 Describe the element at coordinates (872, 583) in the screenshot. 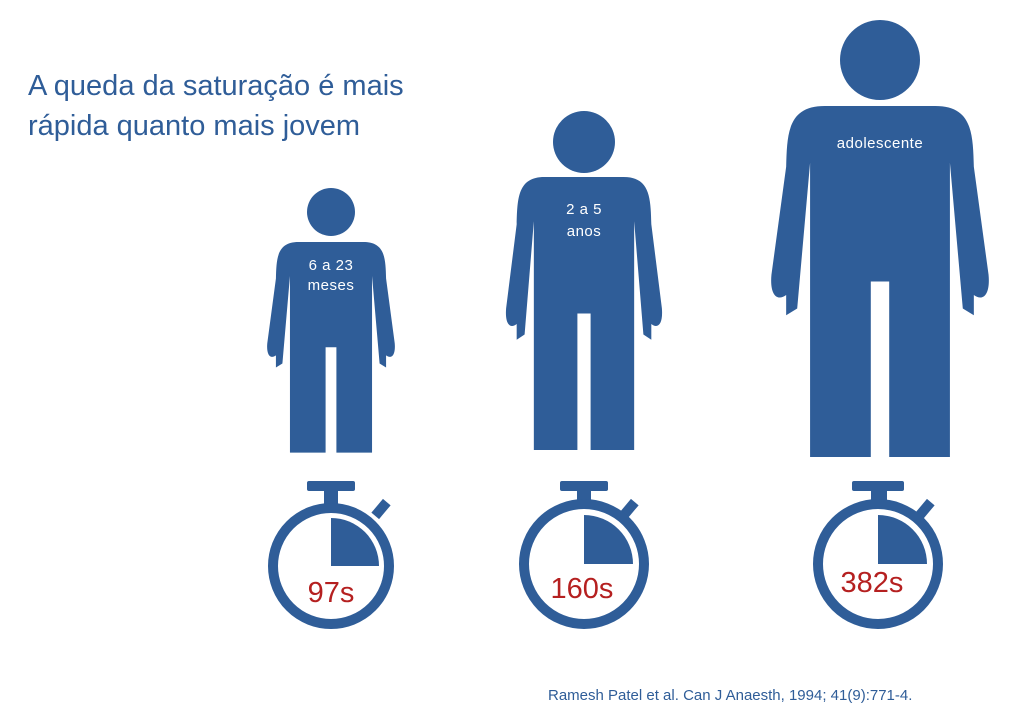

I see `timer-value: 382s` at that location.